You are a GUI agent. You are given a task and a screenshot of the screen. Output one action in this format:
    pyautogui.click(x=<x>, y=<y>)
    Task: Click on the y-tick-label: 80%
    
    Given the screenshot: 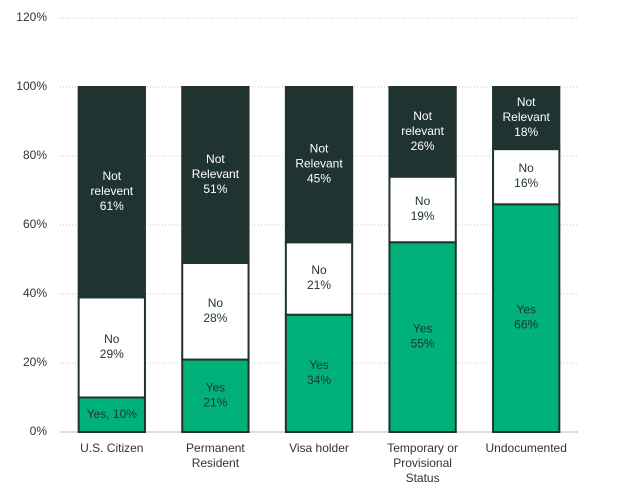 What is the action you would take?
    pyautogui.click(x=35, y=155)
    